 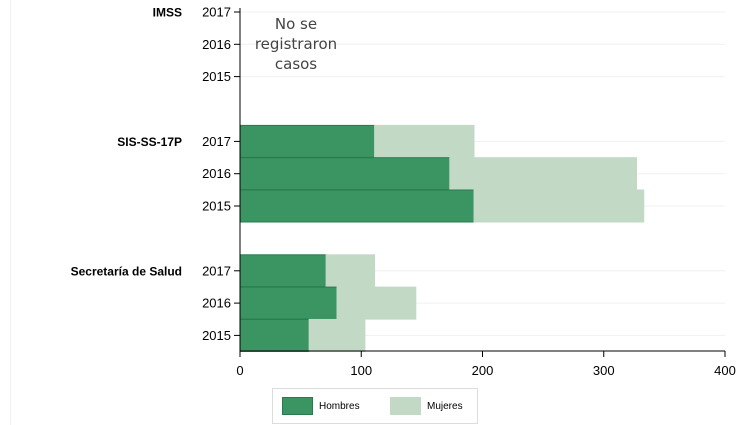 What do you see at coordinates (426, 406) in the screenshot?
I see `legend-item-mujeres: Mujeres` at bounding box center [426, 406].